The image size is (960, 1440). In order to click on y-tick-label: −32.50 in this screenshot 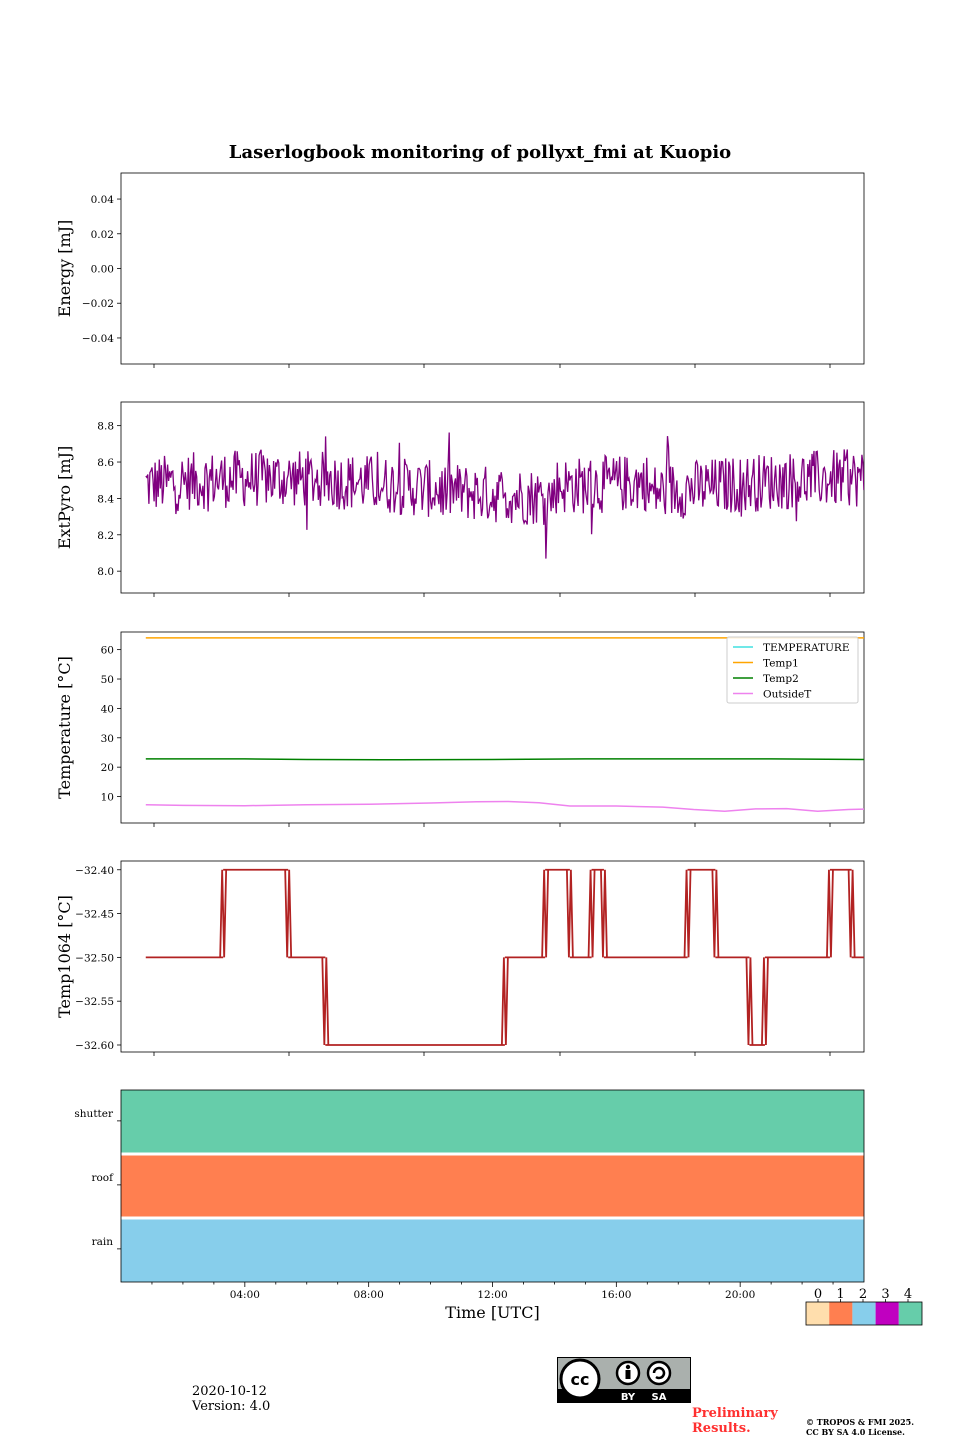, I will do `click(94, 958)`.